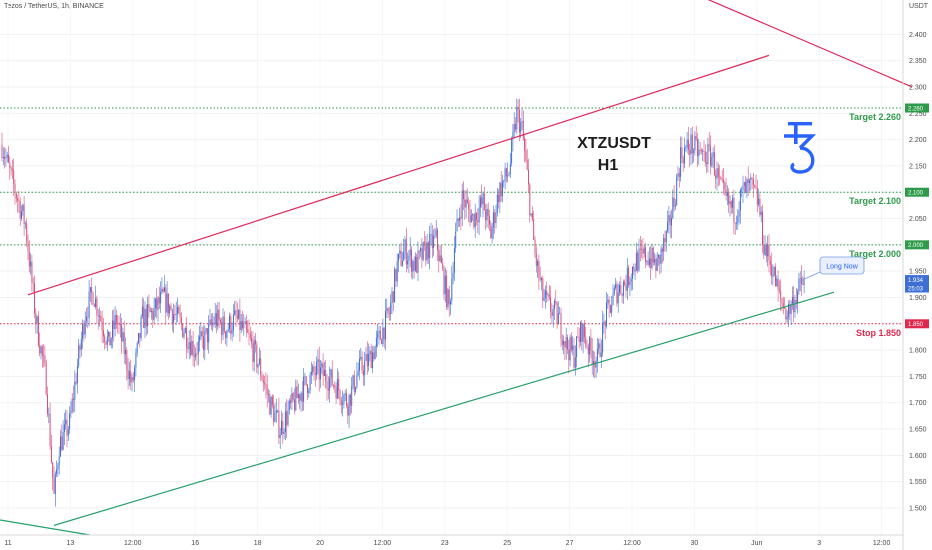  Describe the element at coordinates (45, 527) in the screenshot. I see `lower-channel-left-segment` at that location.